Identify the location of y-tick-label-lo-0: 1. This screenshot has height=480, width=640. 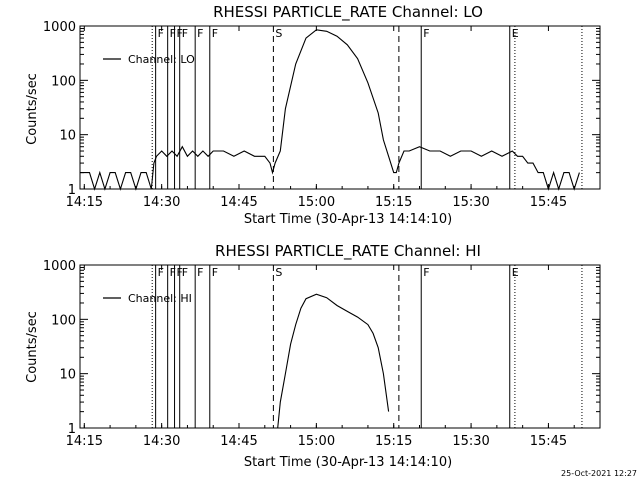
(72, 190).